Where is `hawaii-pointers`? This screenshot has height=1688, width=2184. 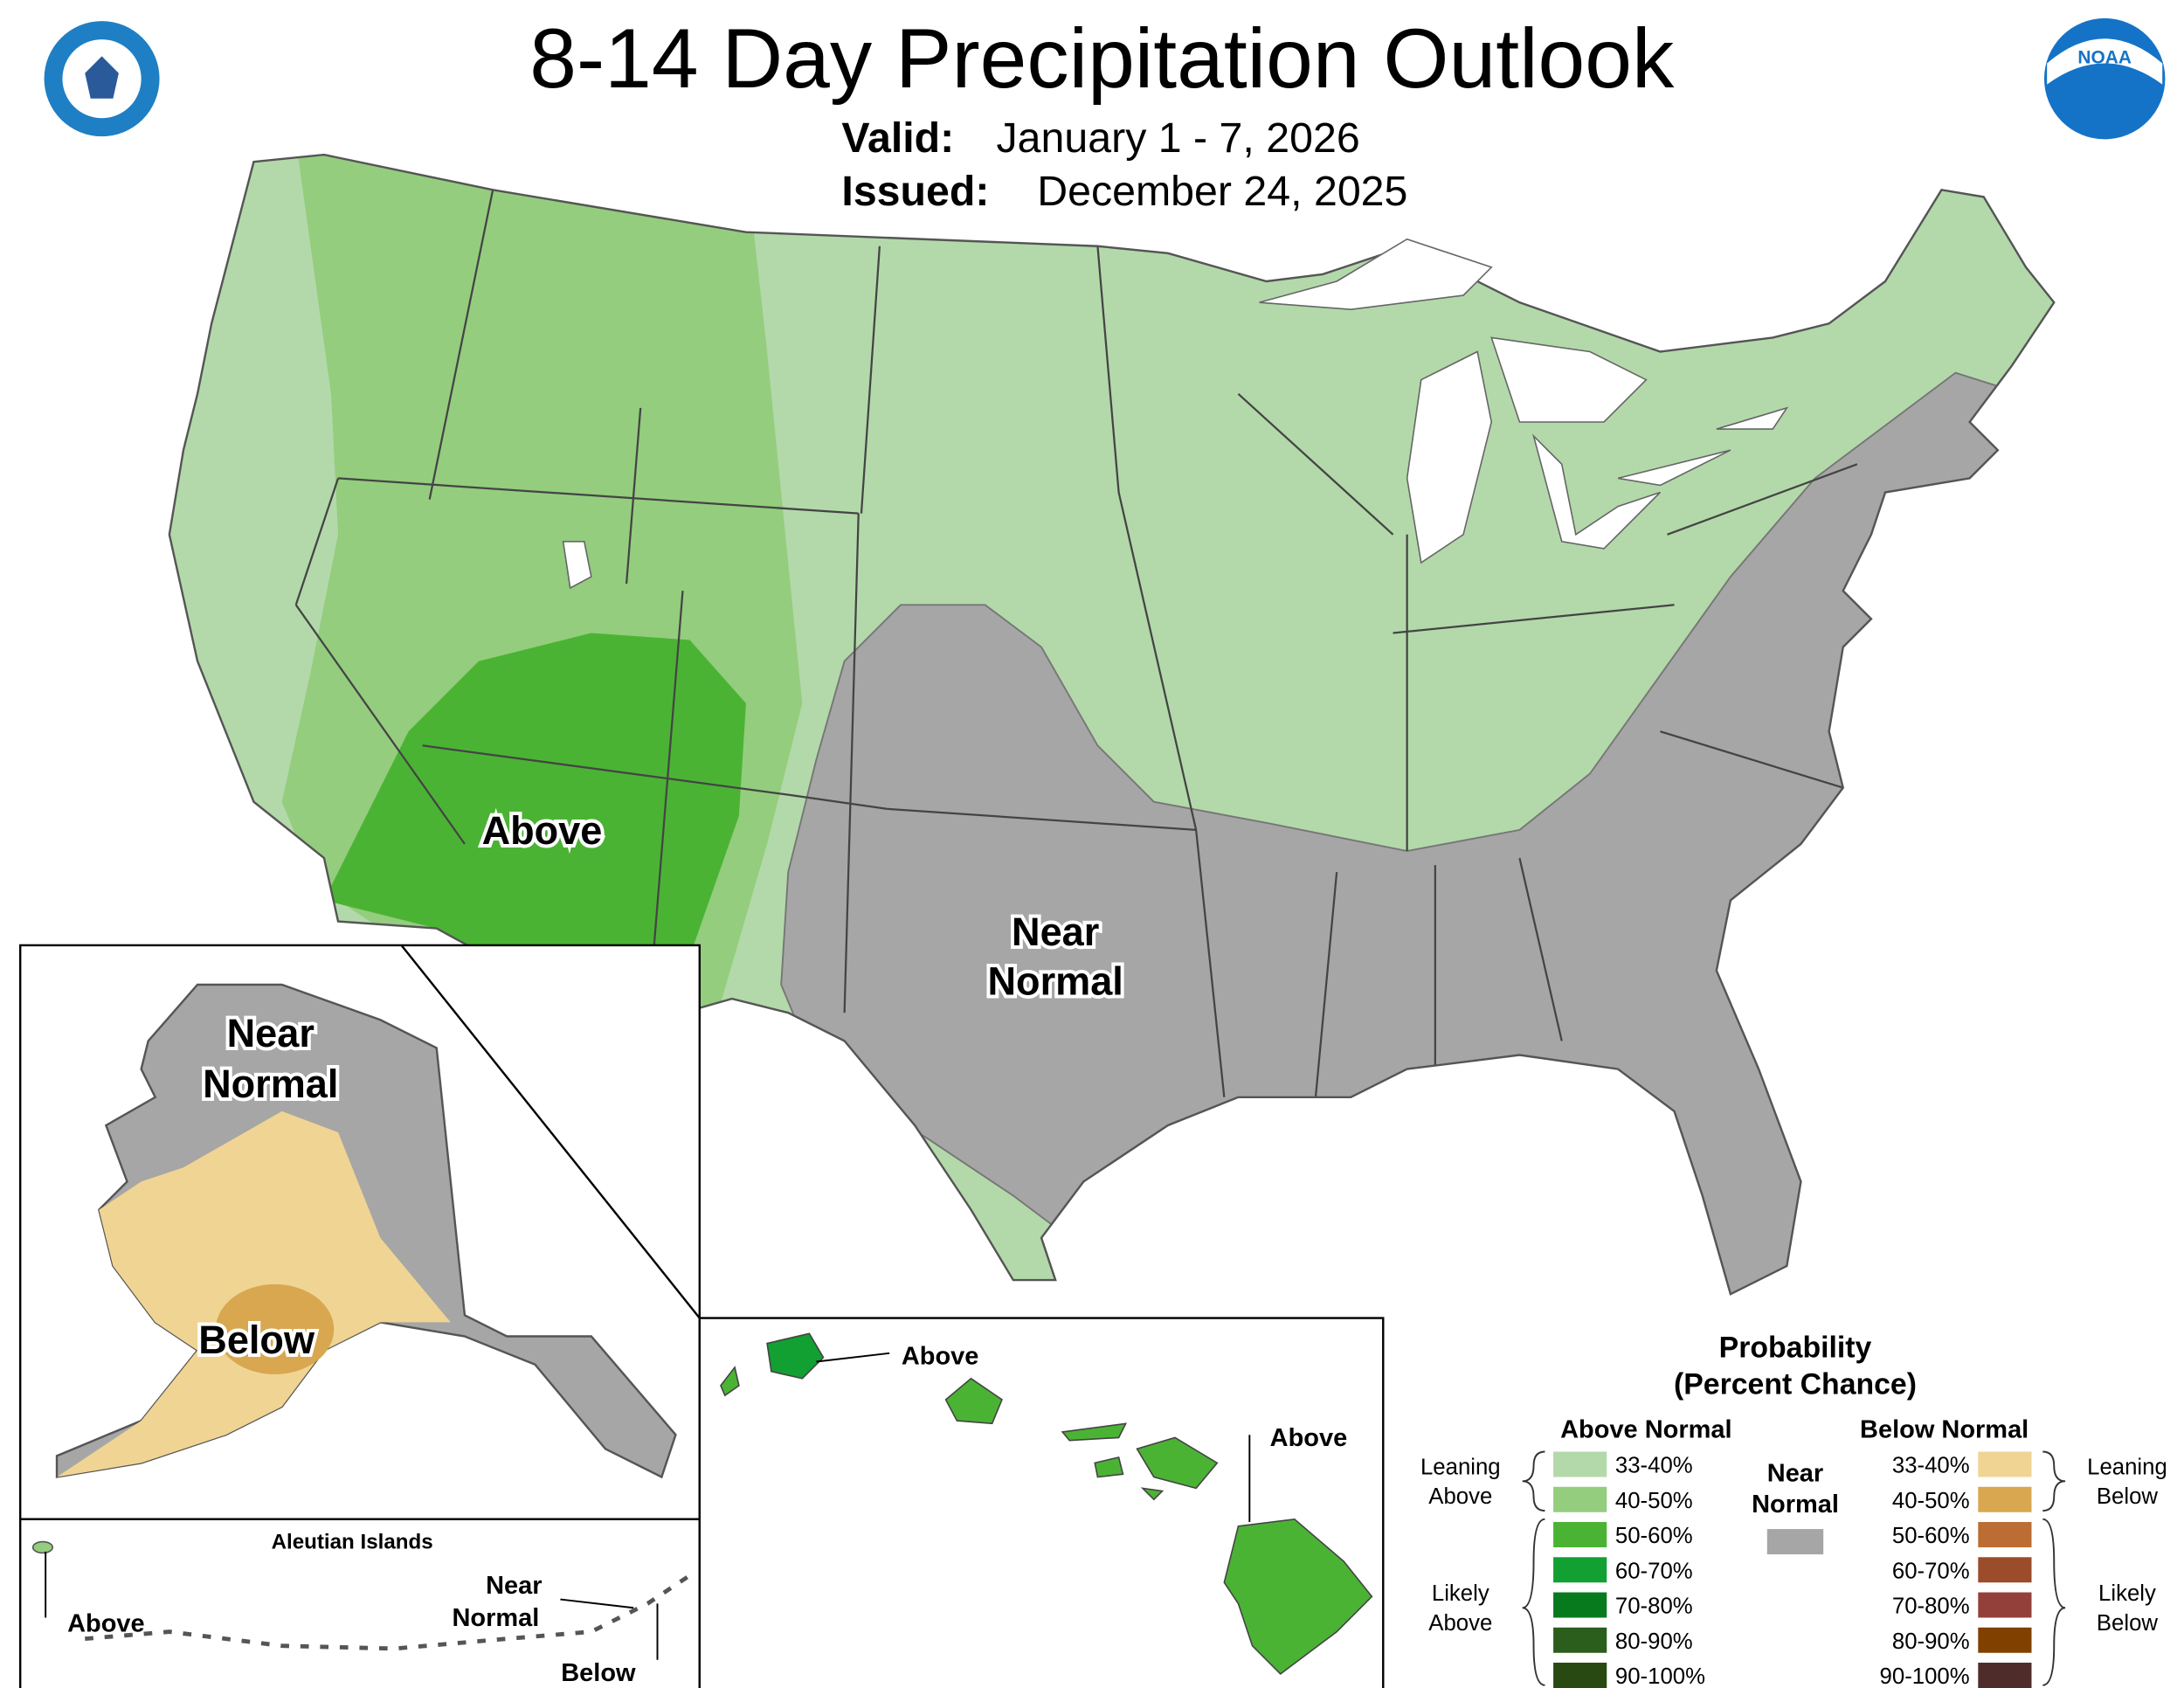
hawaii-pointers is located at coordinates (1033, 1437).